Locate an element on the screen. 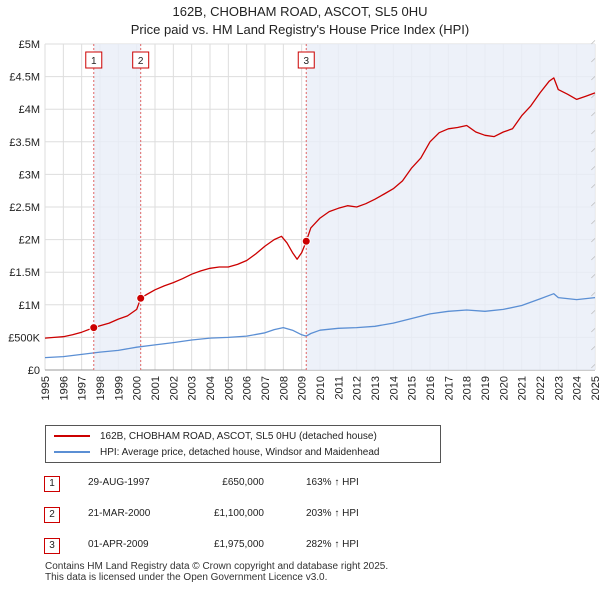  transaction-row: 3 01-APR-2009 £1,975,000 282% ↑ HPI is located at coordinates (294, 546).